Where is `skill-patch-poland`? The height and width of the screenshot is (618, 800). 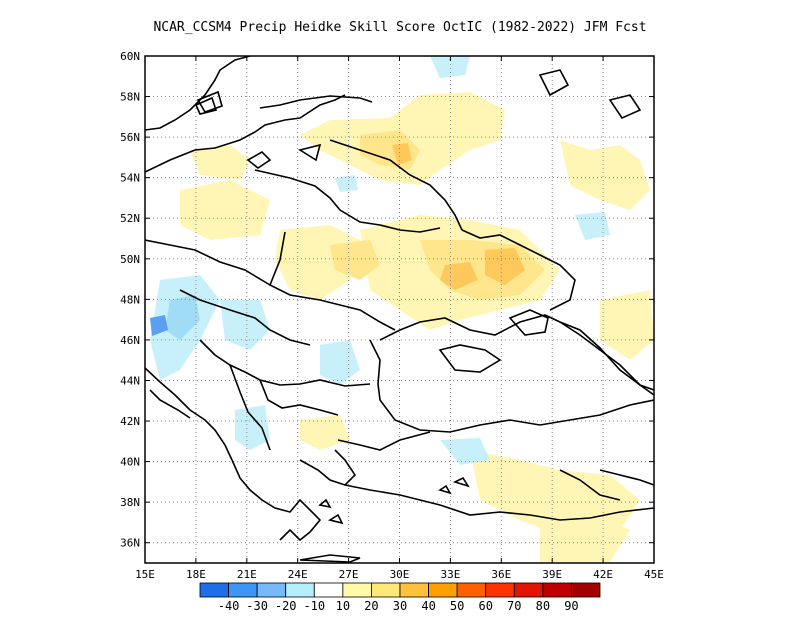
skill-patch-poland is located at coordinates (225, 210).